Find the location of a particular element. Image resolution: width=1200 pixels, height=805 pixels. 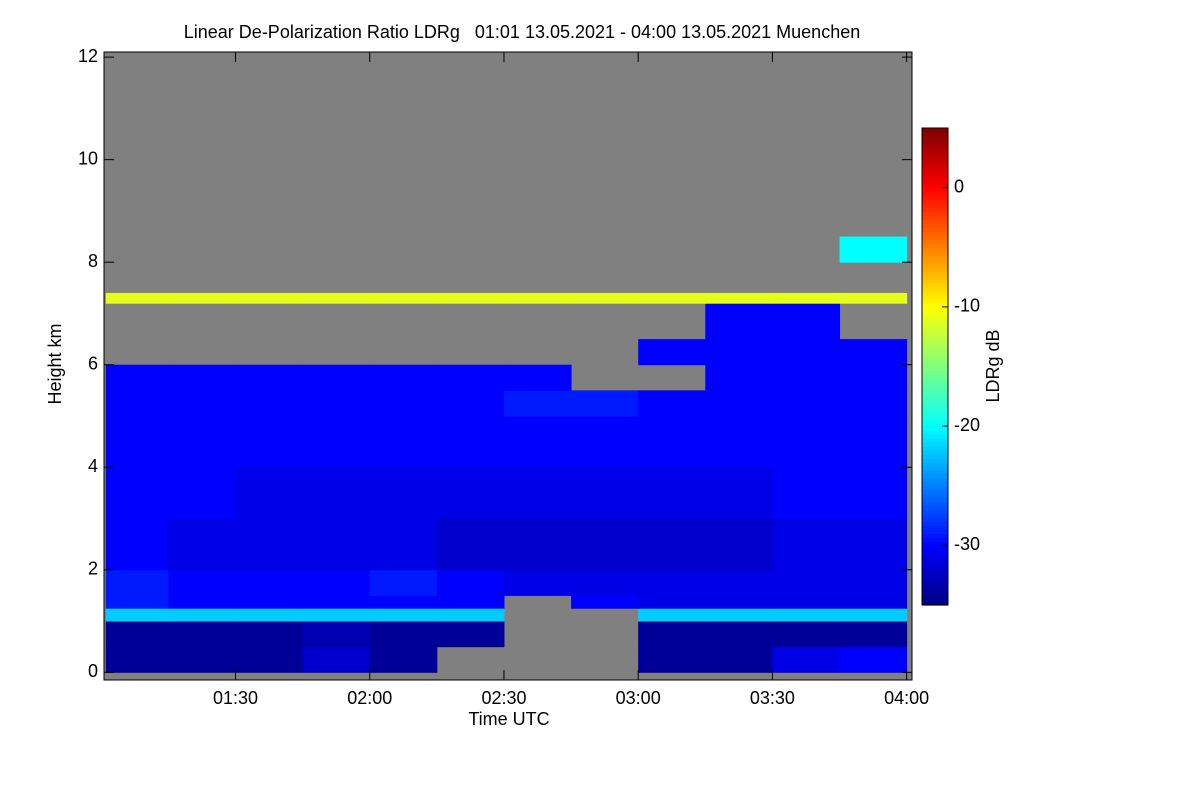

x-axis-label: Time UTC is located at coordinates (508, 719).